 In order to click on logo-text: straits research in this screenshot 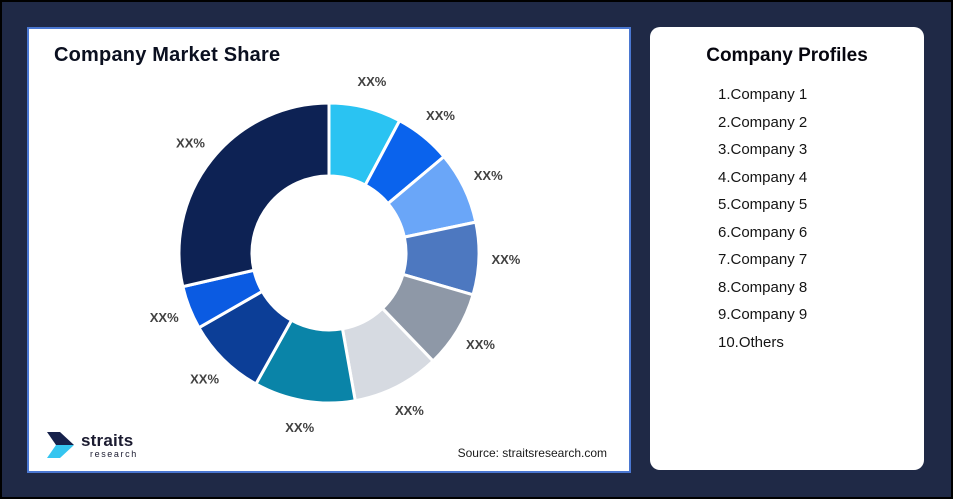, I will do `click(109, 445)`.